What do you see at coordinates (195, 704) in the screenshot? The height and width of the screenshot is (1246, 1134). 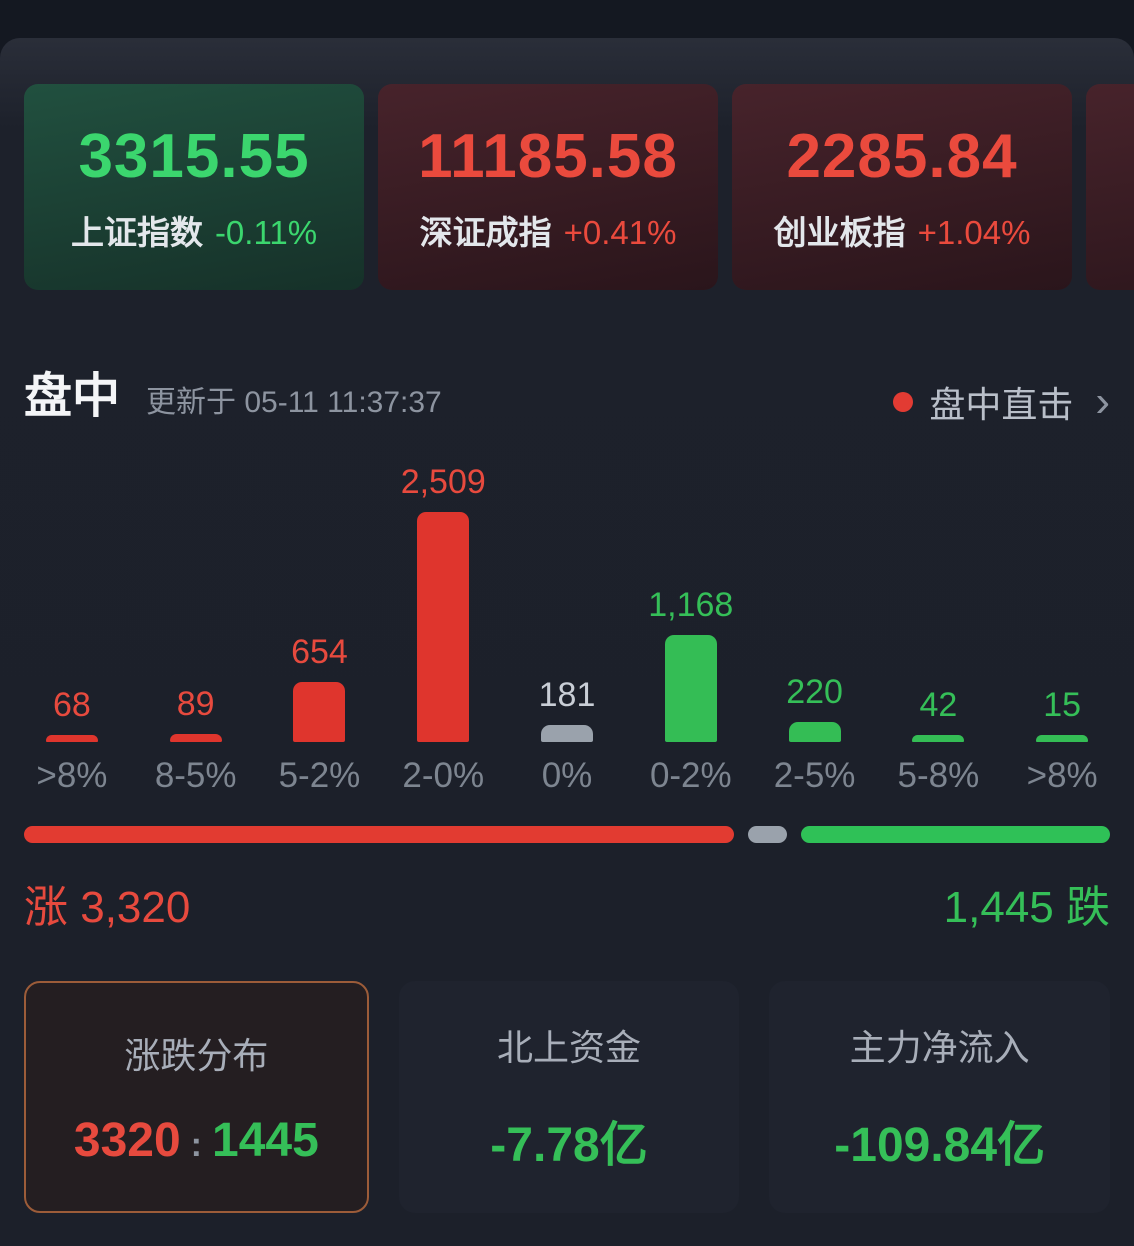 I see `bar-value-label: 89` at bounding box center [195, 704].